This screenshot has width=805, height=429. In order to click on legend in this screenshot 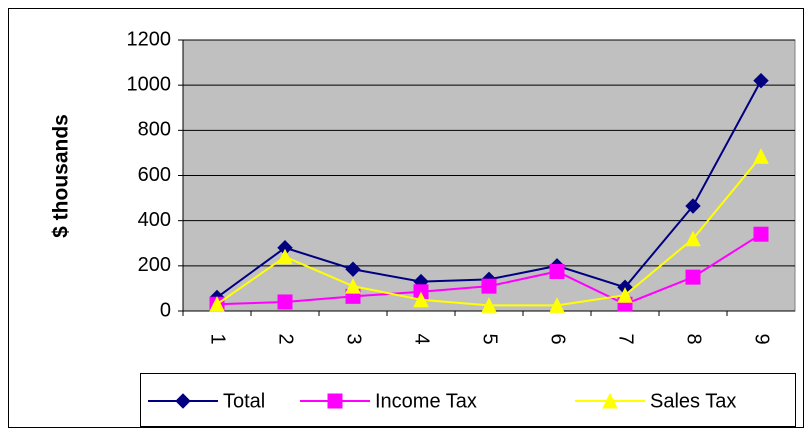, I will do `click(468, 400)`.